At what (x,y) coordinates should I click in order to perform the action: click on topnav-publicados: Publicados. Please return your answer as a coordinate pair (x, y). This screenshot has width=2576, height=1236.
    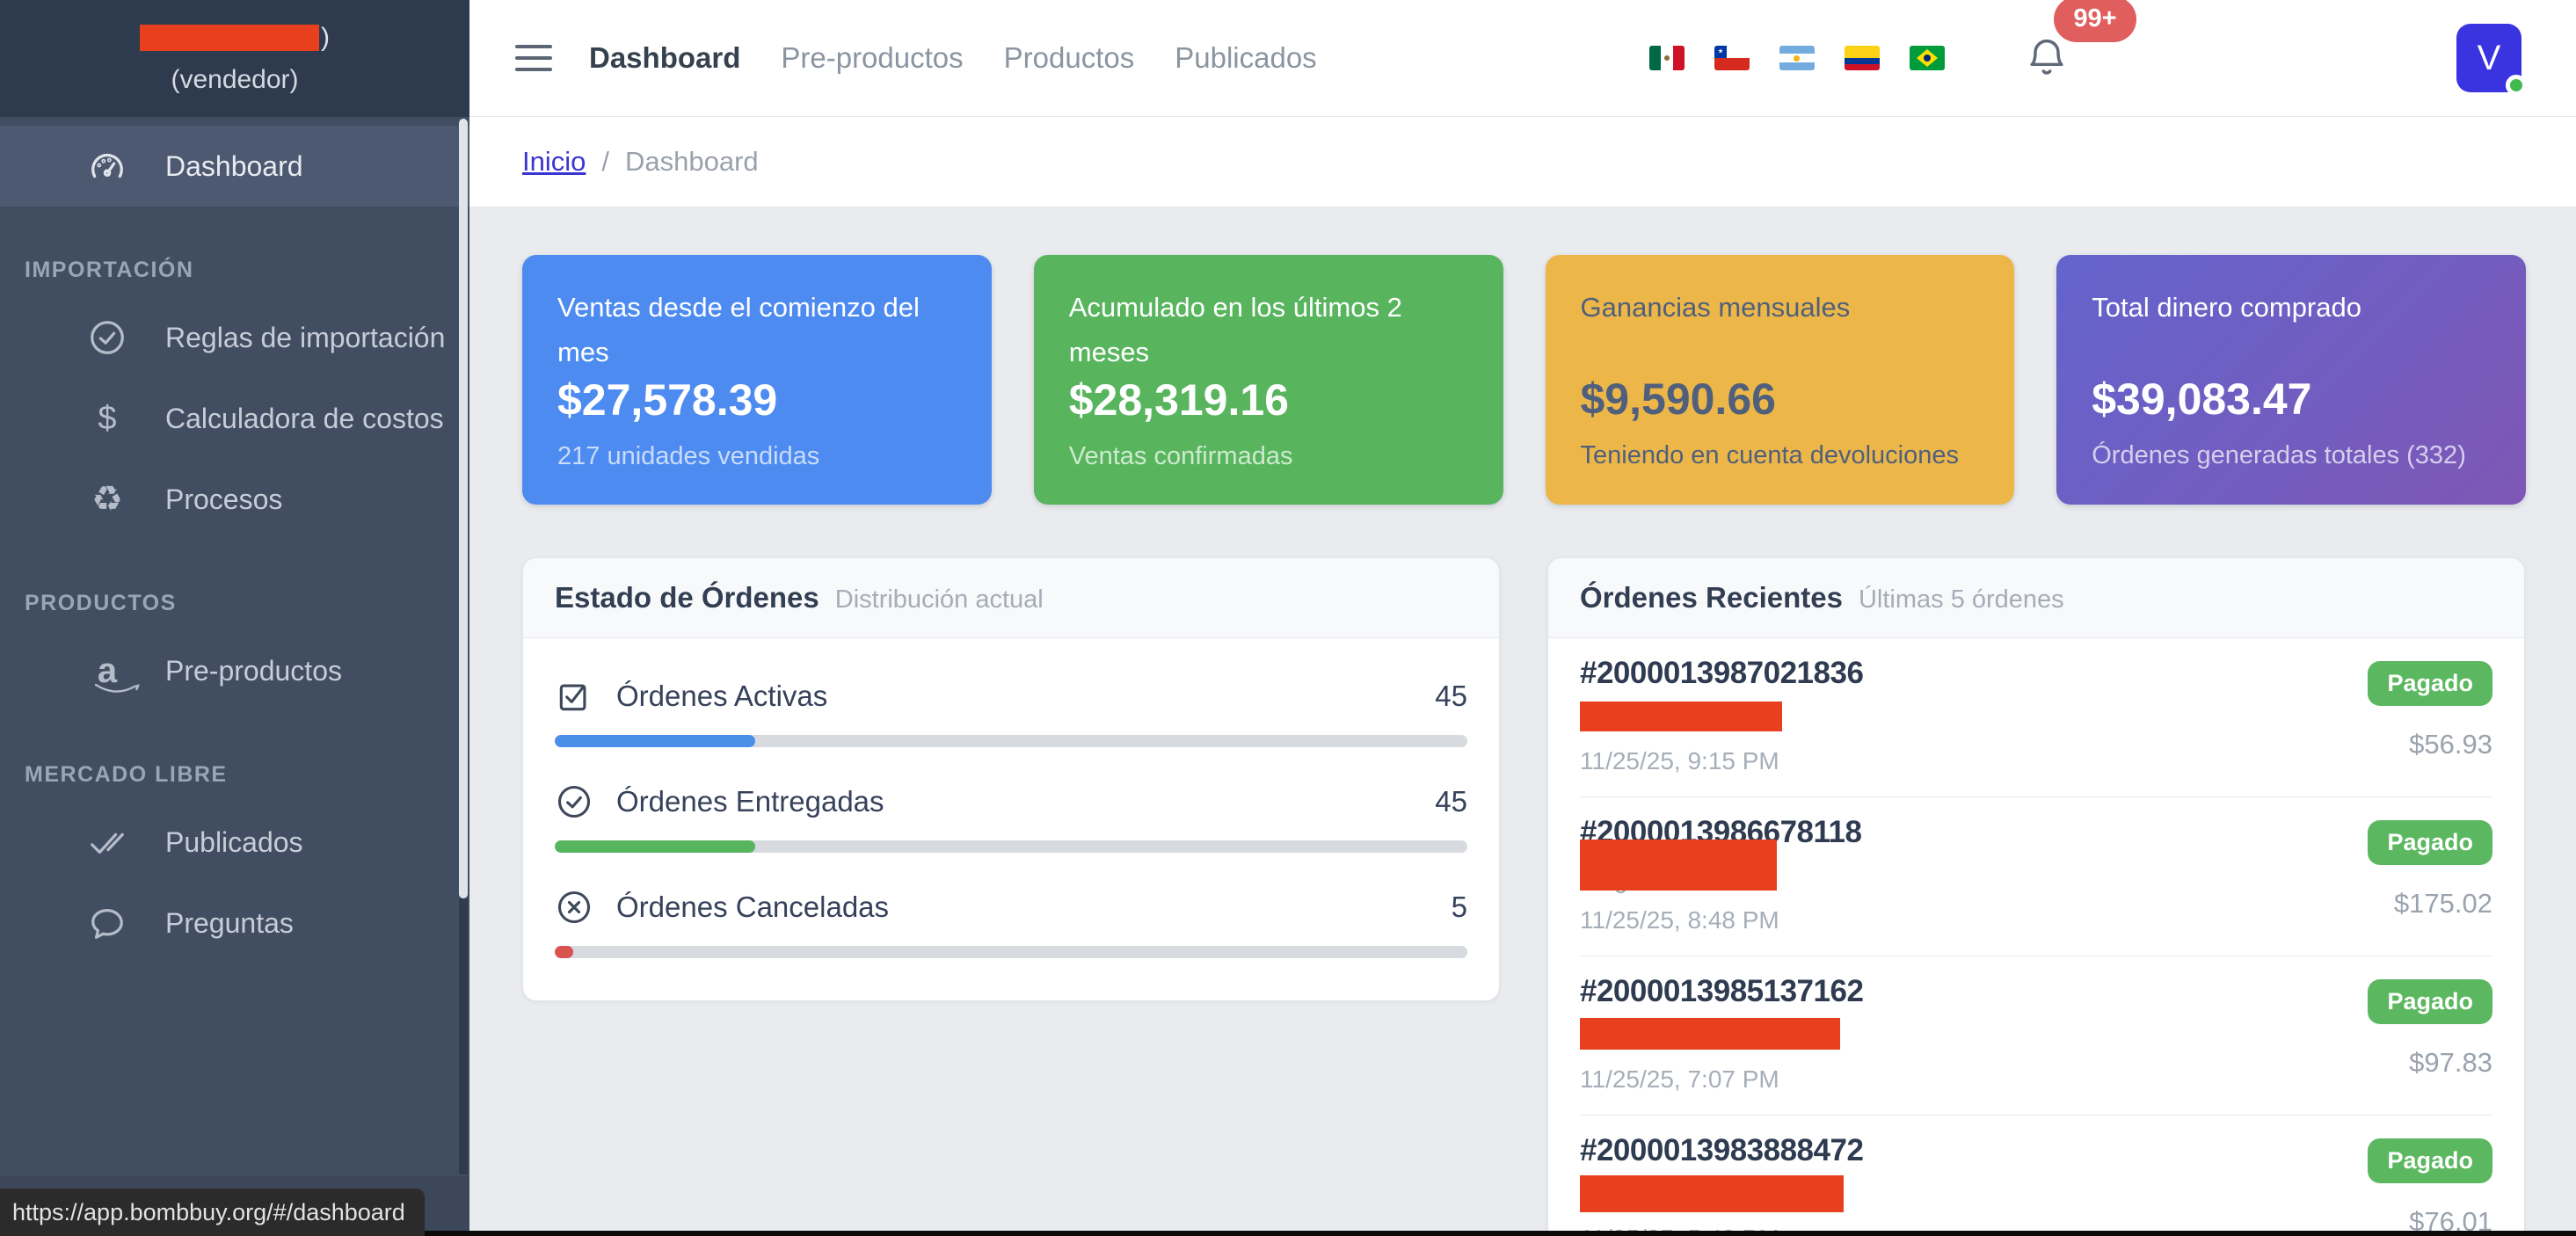
    Looking at the image, I should click on (1246, 58).